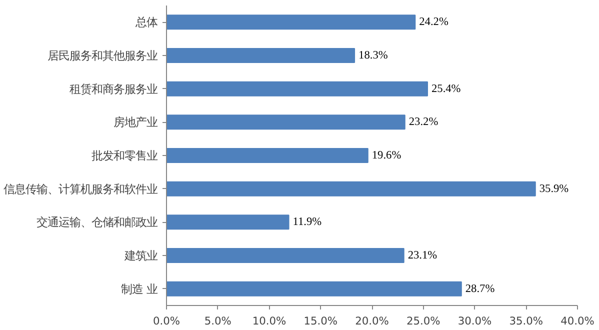 The image size is (599, 330). What do you see at coordinates (97, 222) in the screenshot?
I see `y-tick-label: 交通运输、仓储和邮政业` at bounding box center [97, 222].